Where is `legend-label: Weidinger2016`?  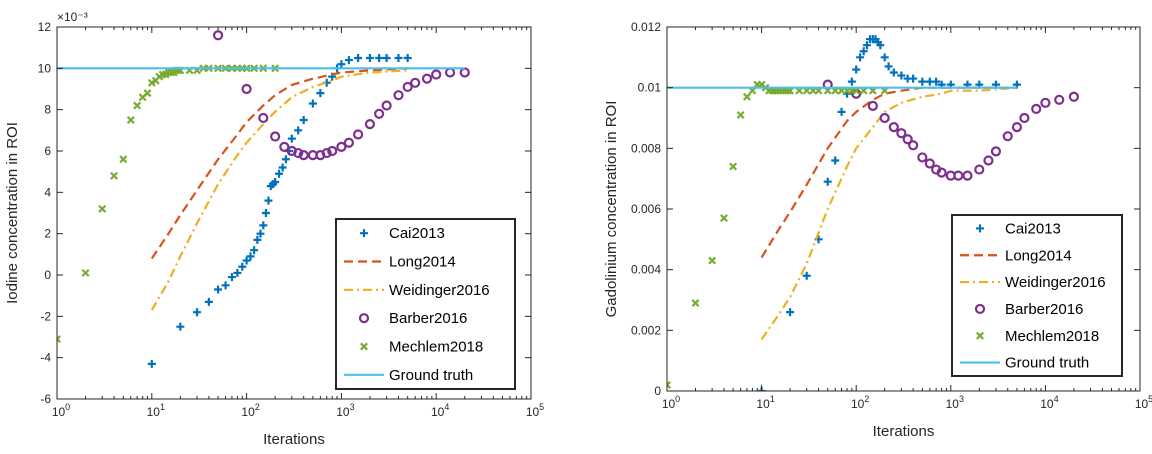 legend-label: Weidinger2016 is located at coordinates (1055, 282).